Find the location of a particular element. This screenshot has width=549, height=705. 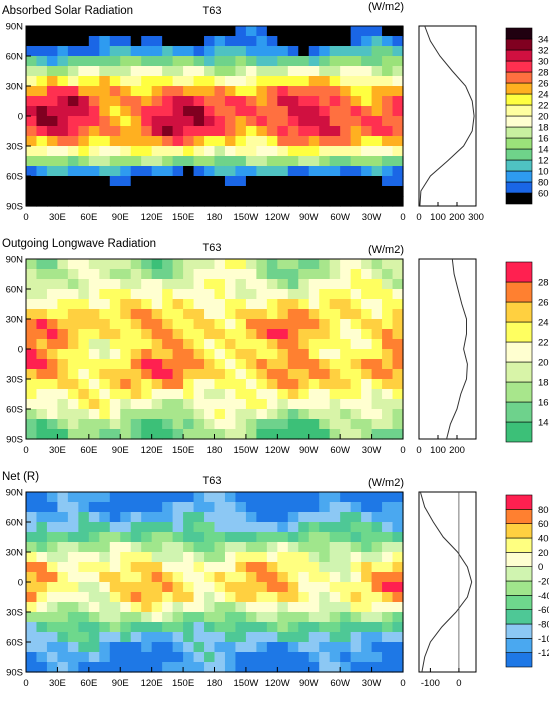

panel-3-x-tick-label: 60W is located at coordinates (340, 683).